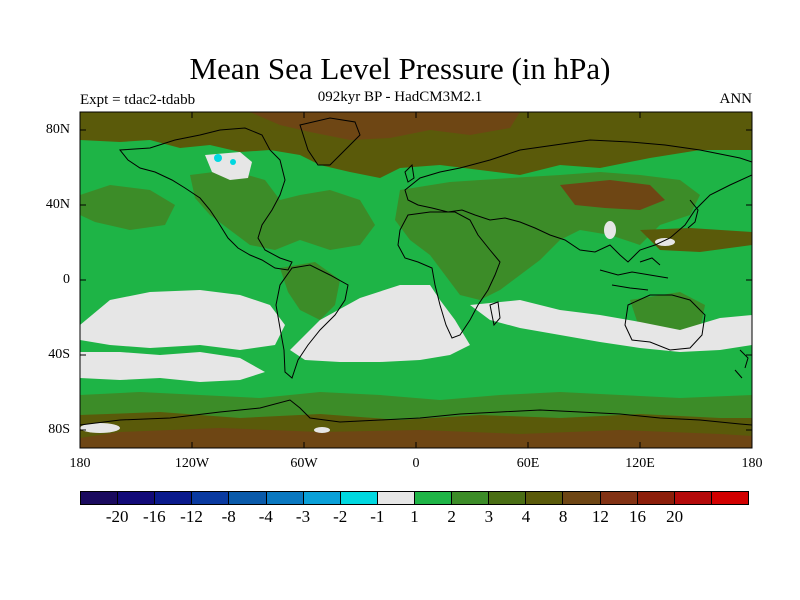 The width and height of the screenshot is (800, 600). Describe the element at coordinates (172, 367) in the screenshot. I see `field-east-pacific-low` at that location.